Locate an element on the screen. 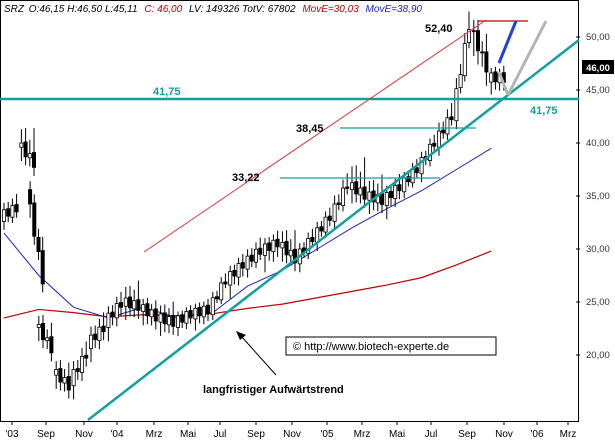 This screenshot has width=615, height=441. trend-pointer-arrowhead is located at coordinates (241, 335).